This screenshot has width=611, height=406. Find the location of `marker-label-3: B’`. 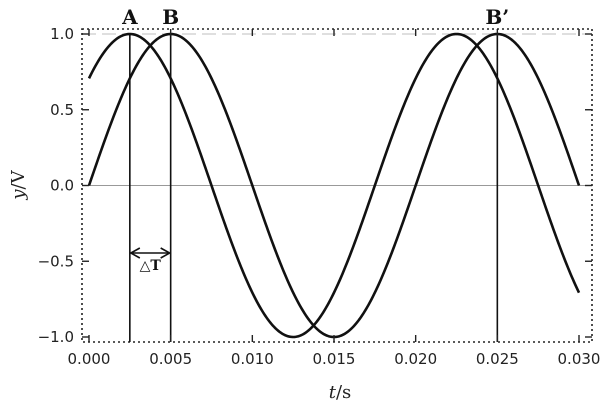

marker-label-3: B’ is located at coordinates (497, 17).